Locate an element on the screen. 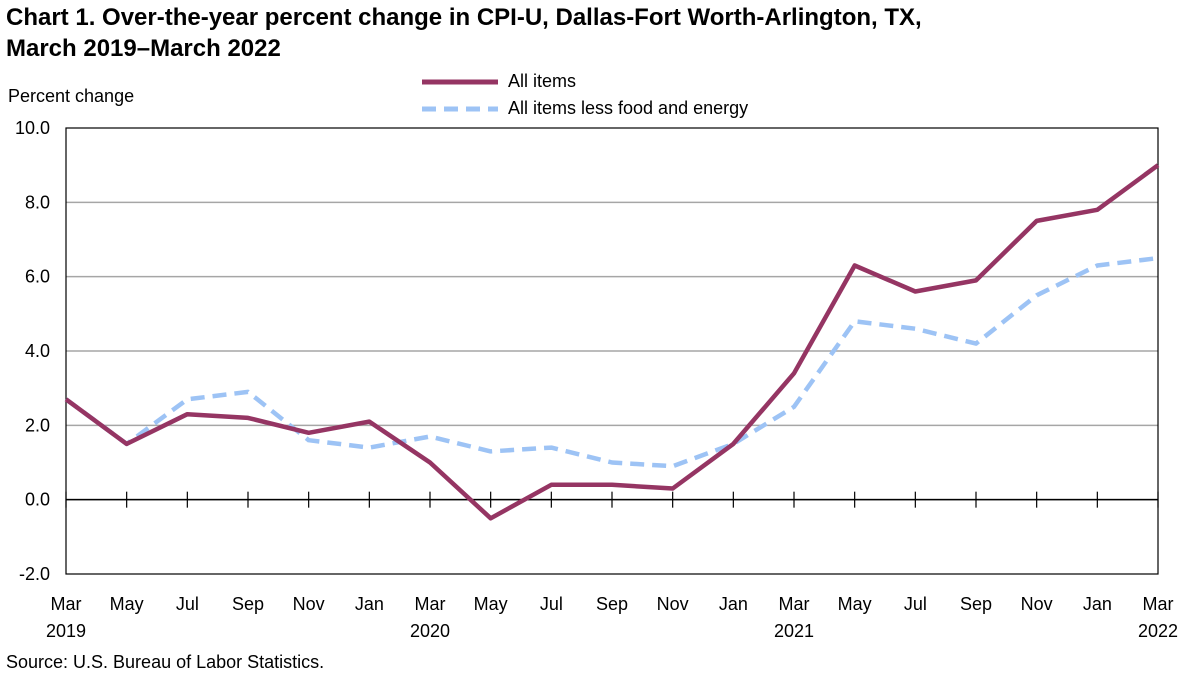 The image size is (1200, 674). y-axis-label: Percent change is located at coordinates (71, 96).